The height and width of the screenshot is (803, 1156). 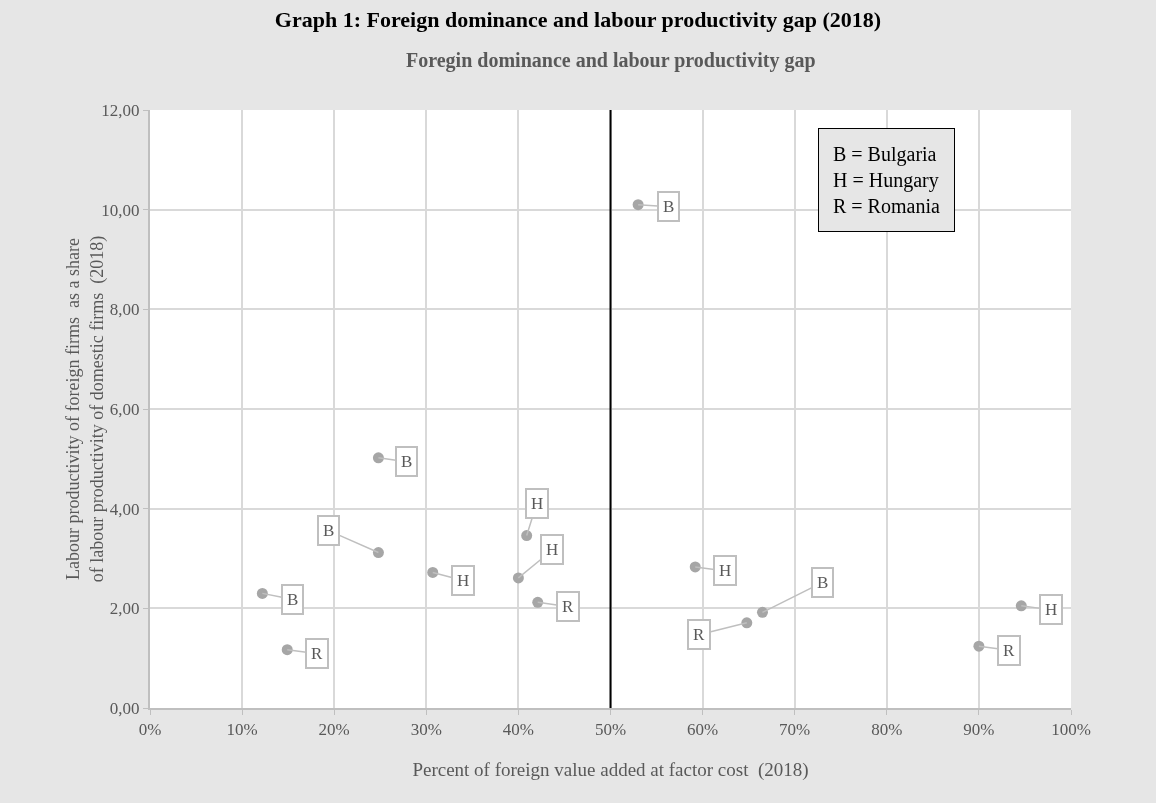 What do you see at coordinates (795, 730) in the screenshot?
I see `x-tick-label: 70%` at bounding box center [795, 730].